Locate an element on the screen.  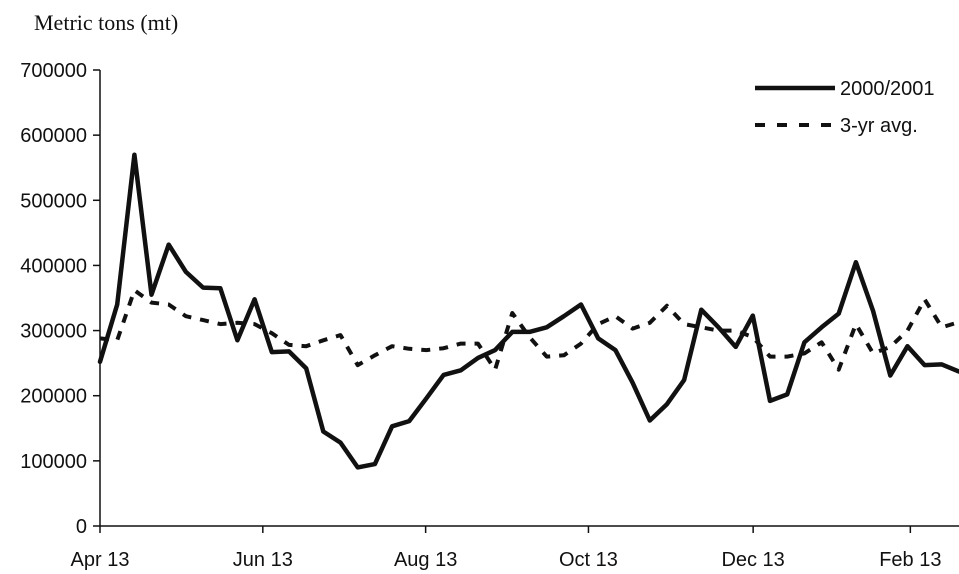
x-tick-label: Oct 13 is located at coordinates (588, 560).